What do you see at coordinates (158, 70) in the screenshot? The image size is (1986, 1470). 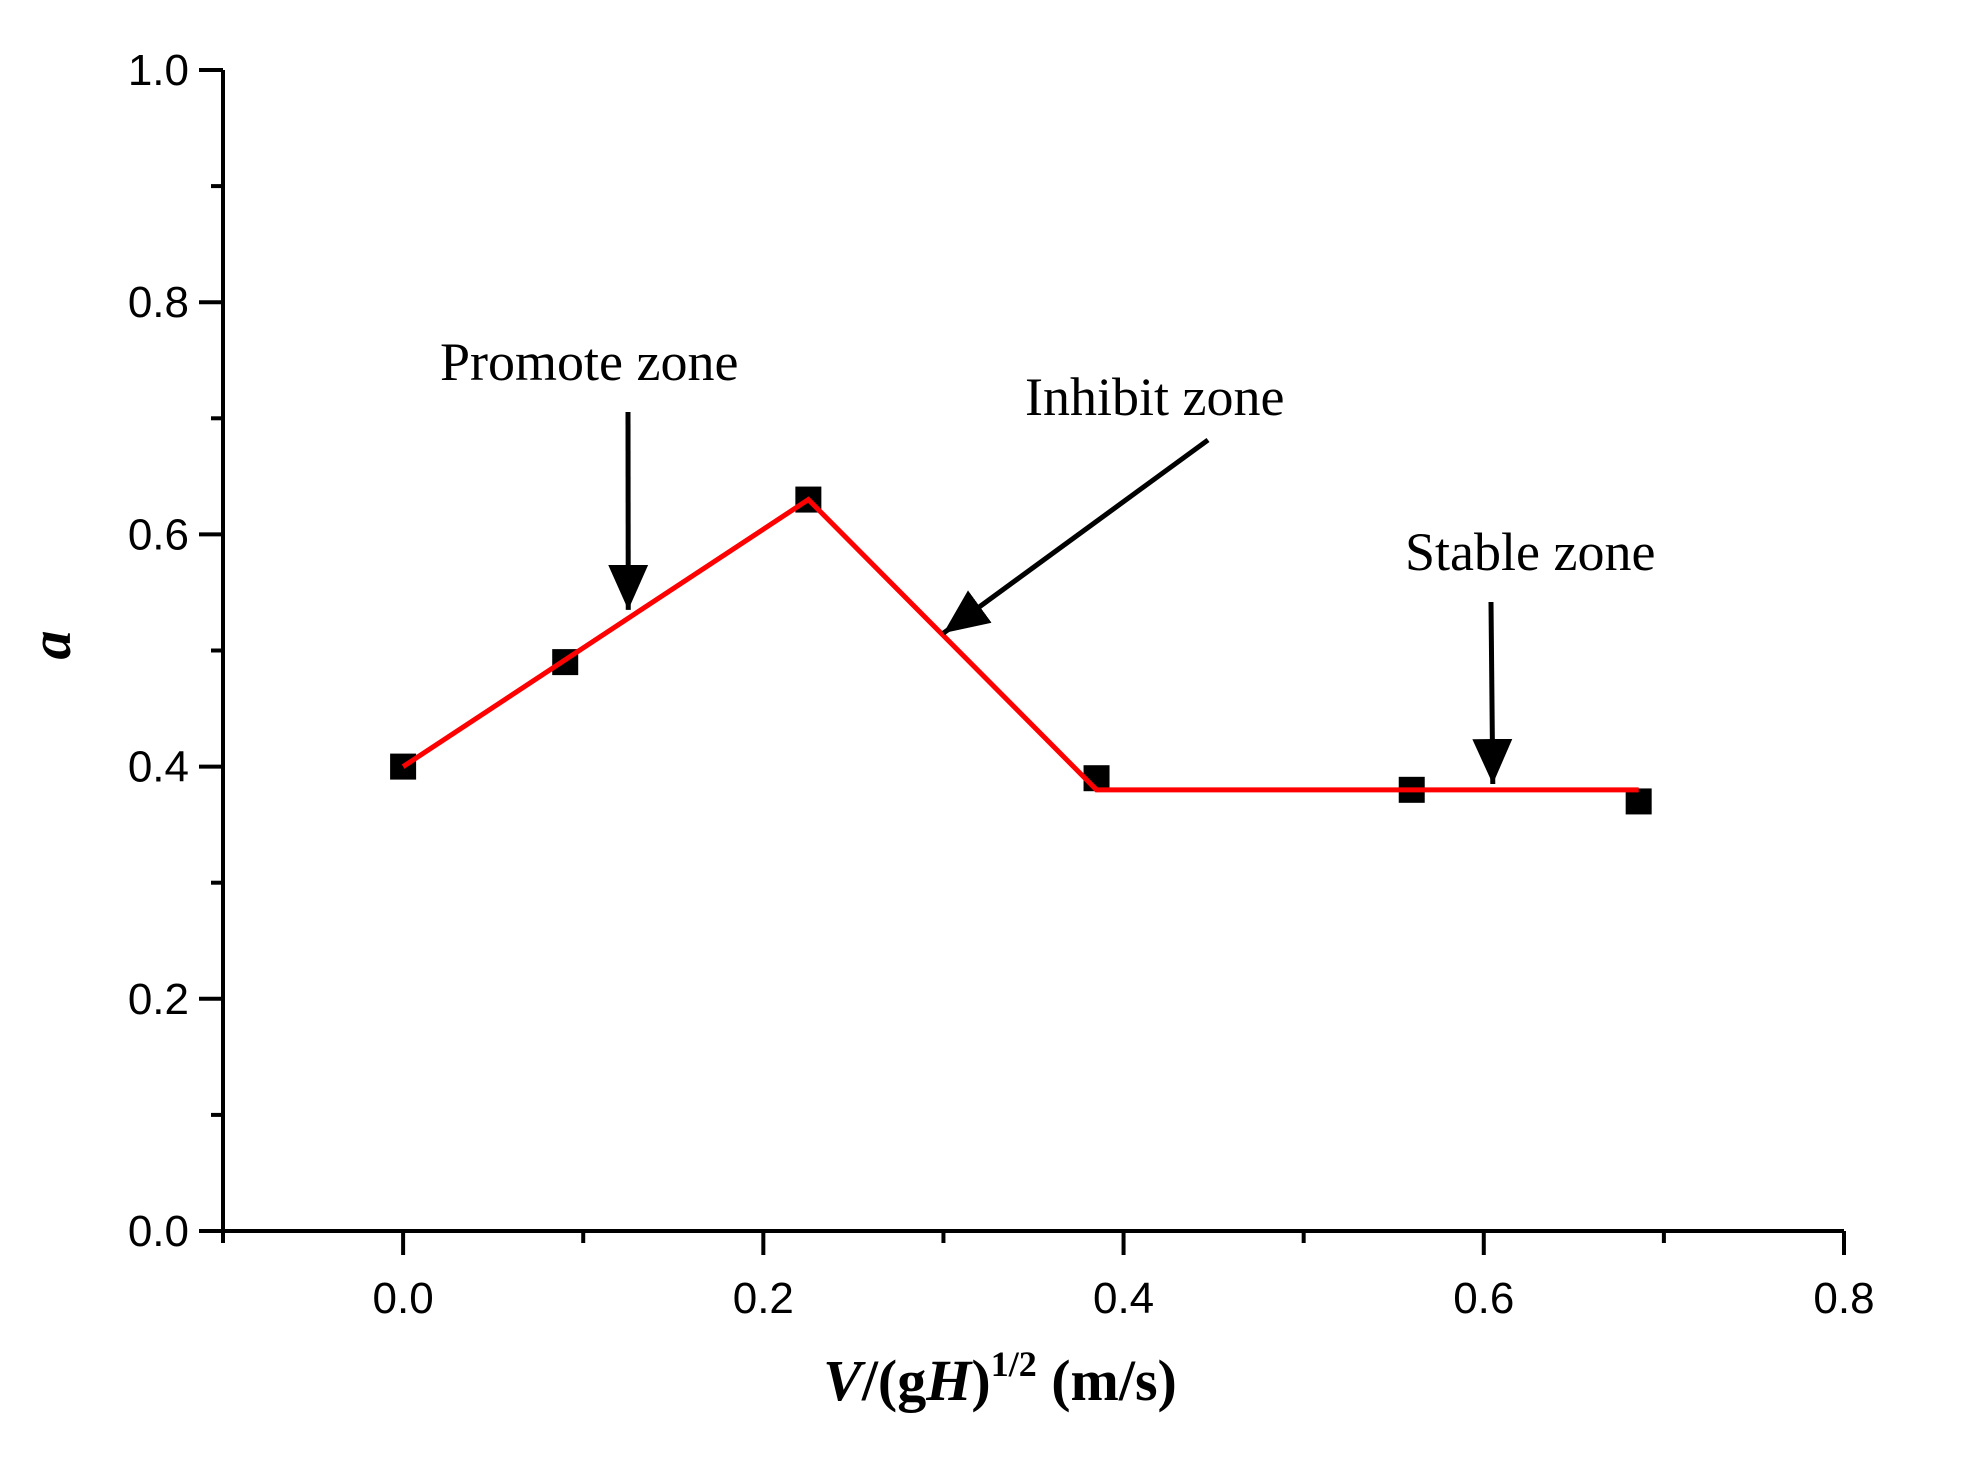 I see `y-tick-label: 1.0` at bounding box center [158, 70].